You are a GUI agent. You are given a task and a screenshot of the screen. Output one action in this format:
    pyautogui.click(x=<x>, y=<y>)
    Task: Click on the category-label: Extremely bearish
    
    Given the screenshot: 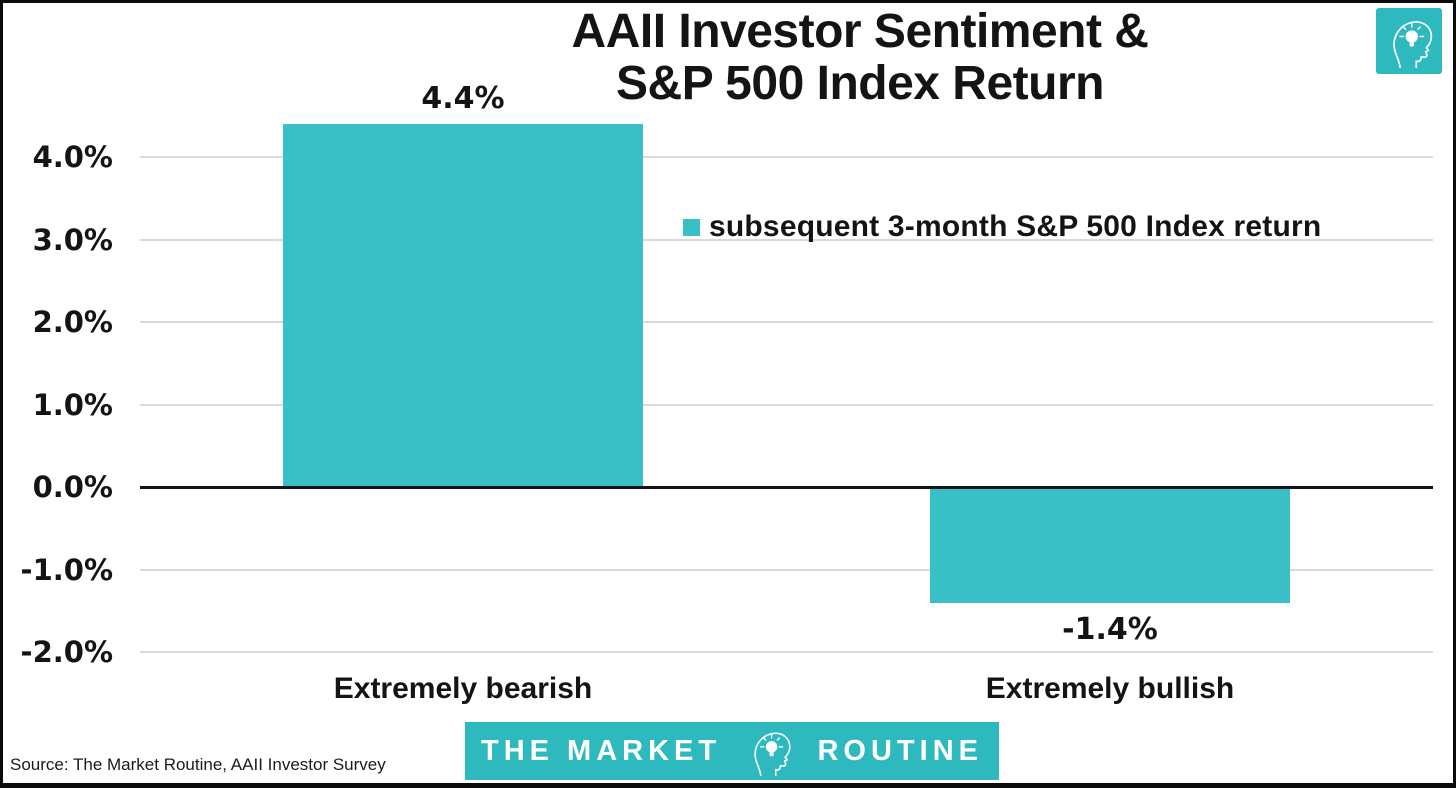 What is the action you would take?
    pyautogui.click(x=463, y=688)
    